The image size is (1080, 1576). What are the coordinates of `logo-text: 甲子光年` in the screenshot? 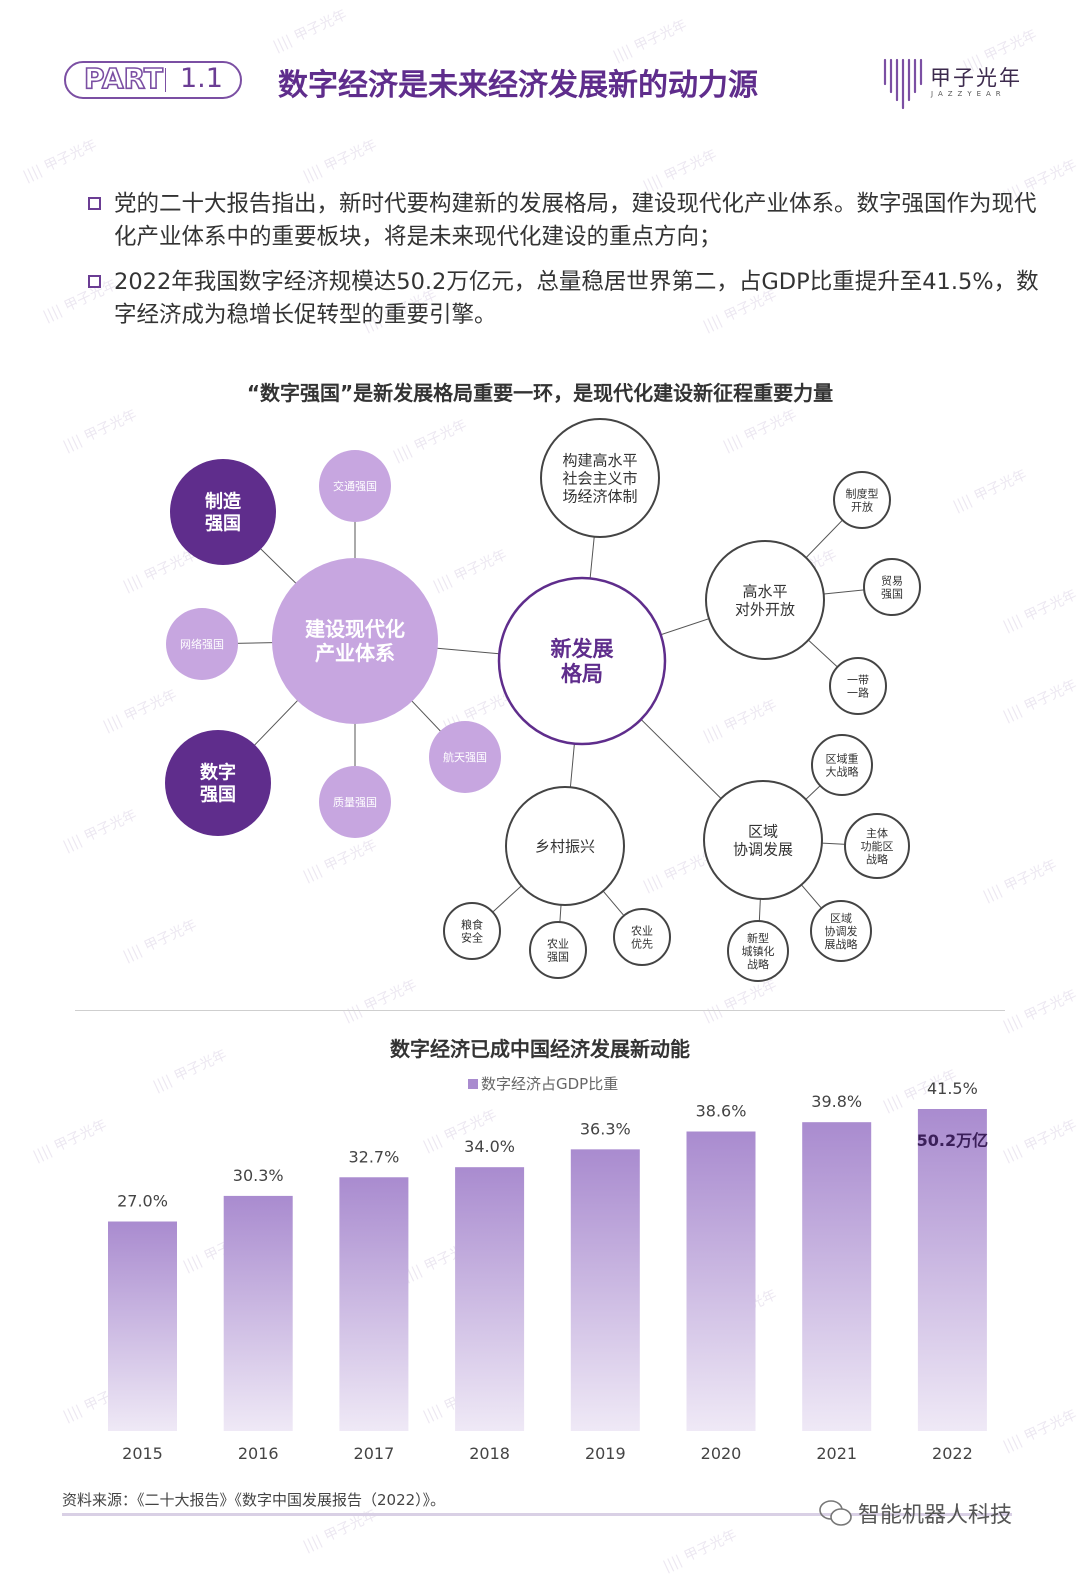 It's located at (976, 78).